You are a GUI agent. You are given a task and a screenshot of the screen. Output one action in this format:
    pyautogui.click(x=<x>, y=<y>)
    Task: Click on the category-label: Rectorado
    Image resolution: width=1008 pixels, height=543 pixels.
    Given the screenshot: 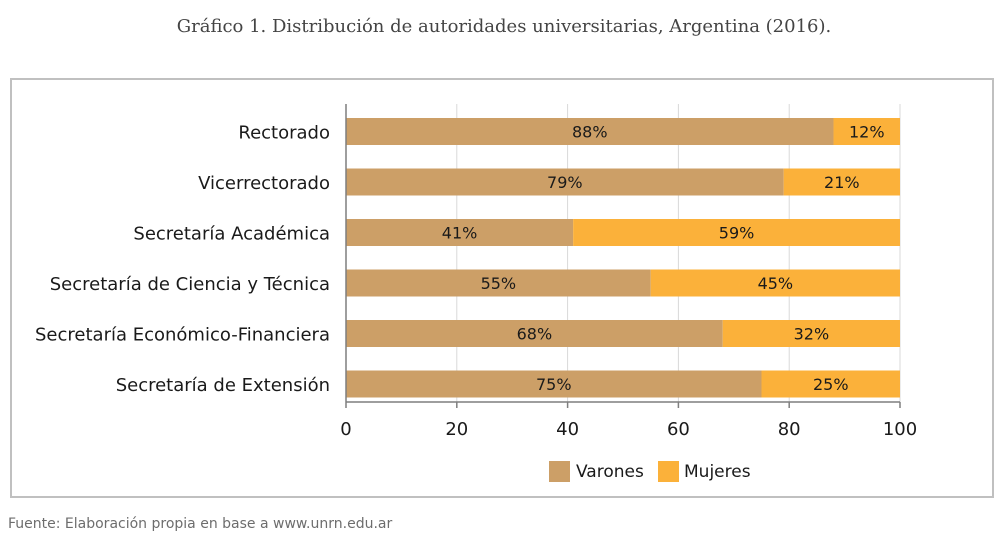 What is the action you would take?
    pyautogui.click(x=284, y=133)
    